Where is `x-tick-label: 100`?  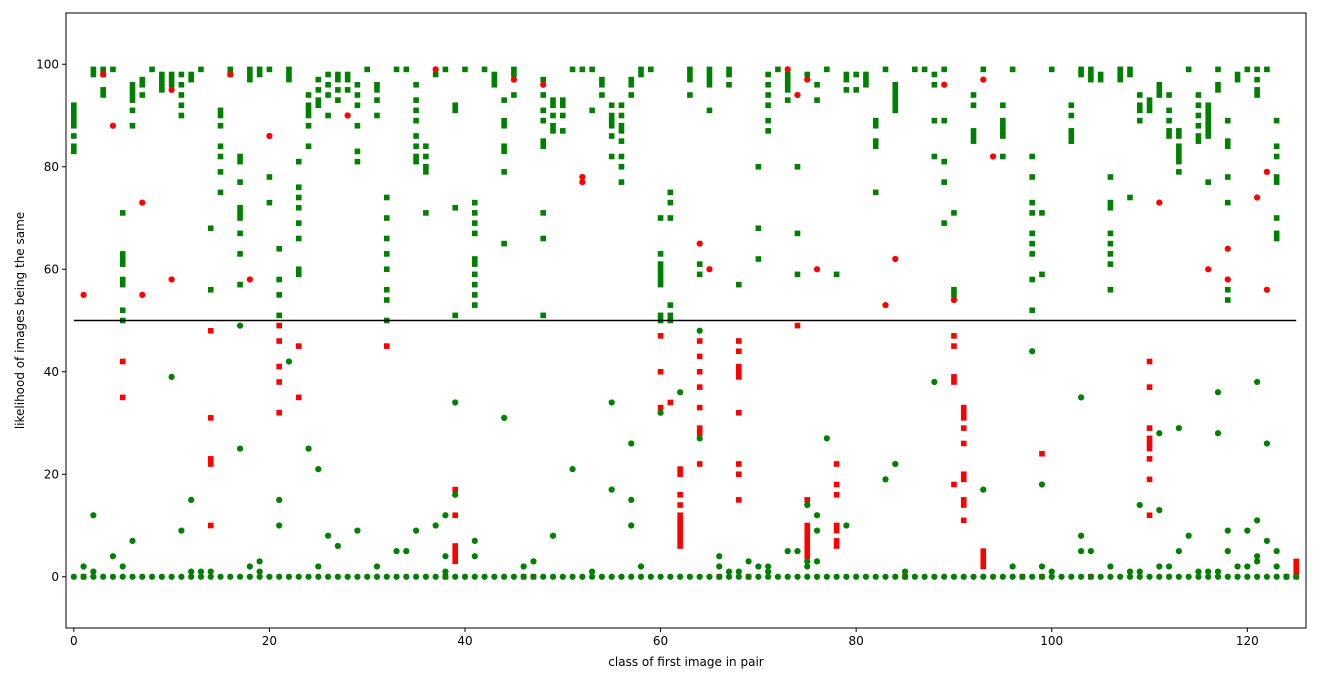 x-tick-label: 100 is located at coordinates (1051, 641).